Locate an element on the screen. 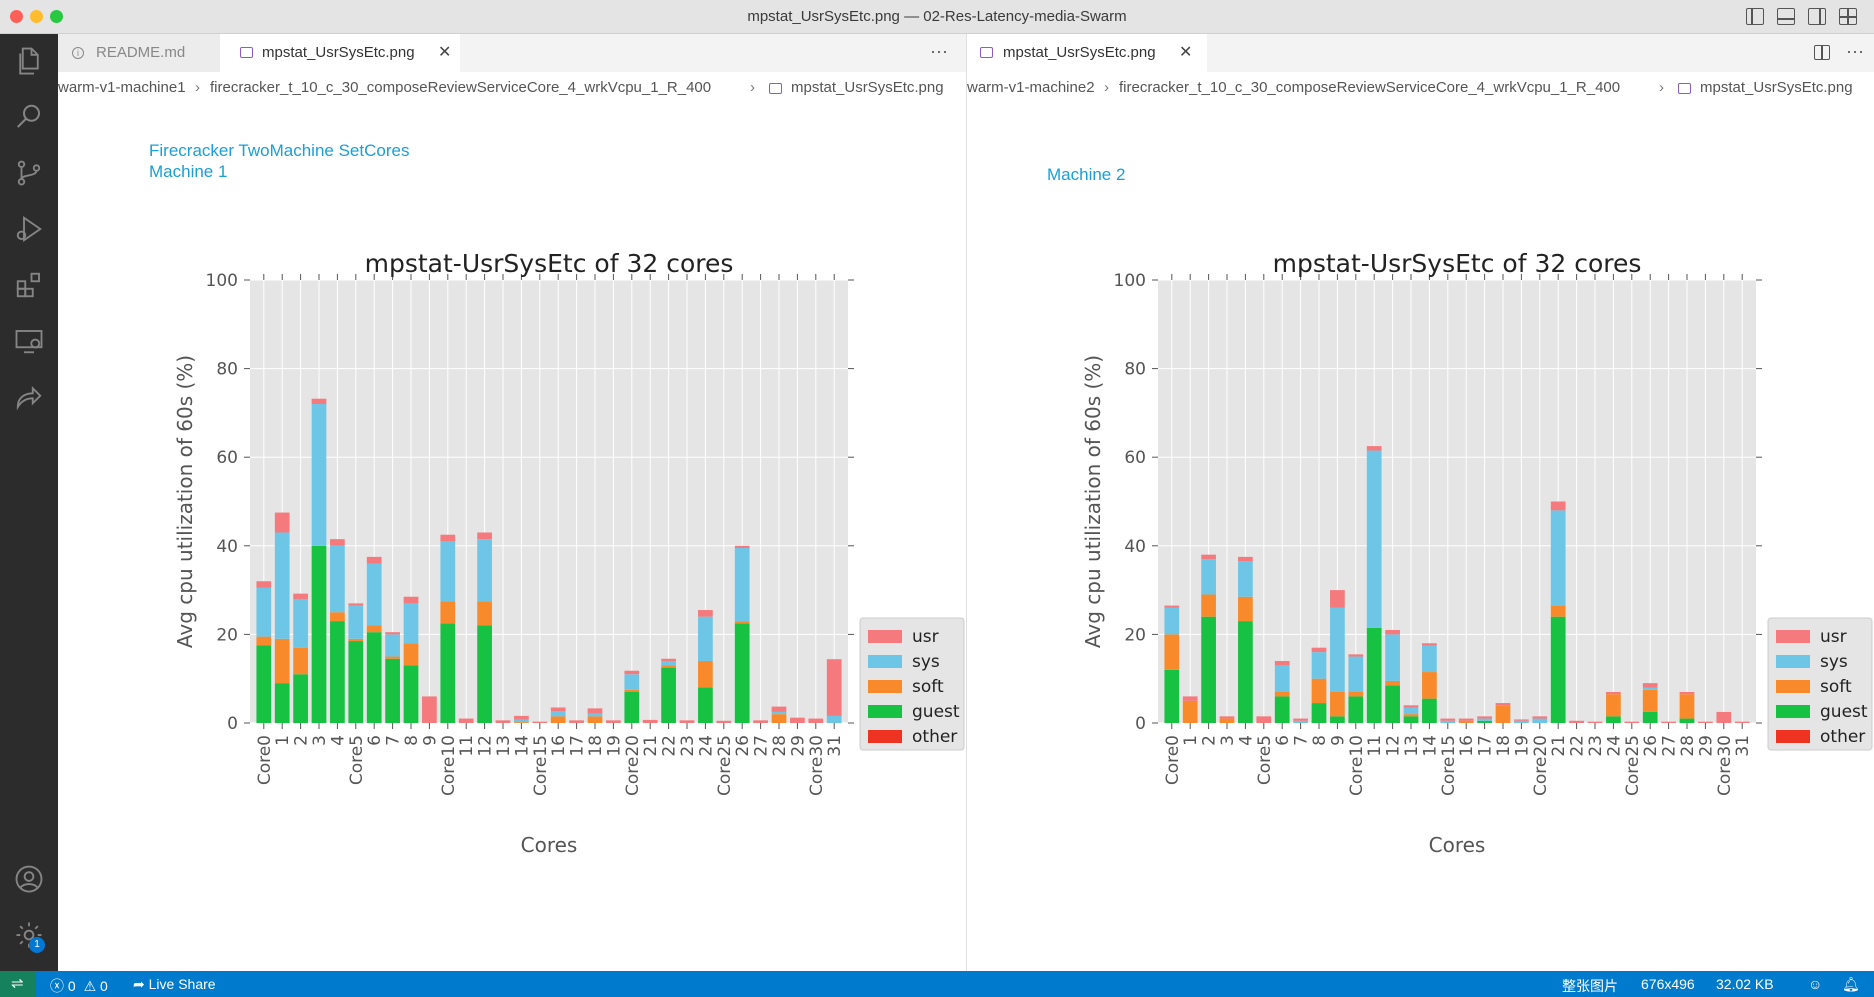 The width and height of the screenshot is (1874, 997). run-debug-icon is located at coordinates (29, 229).